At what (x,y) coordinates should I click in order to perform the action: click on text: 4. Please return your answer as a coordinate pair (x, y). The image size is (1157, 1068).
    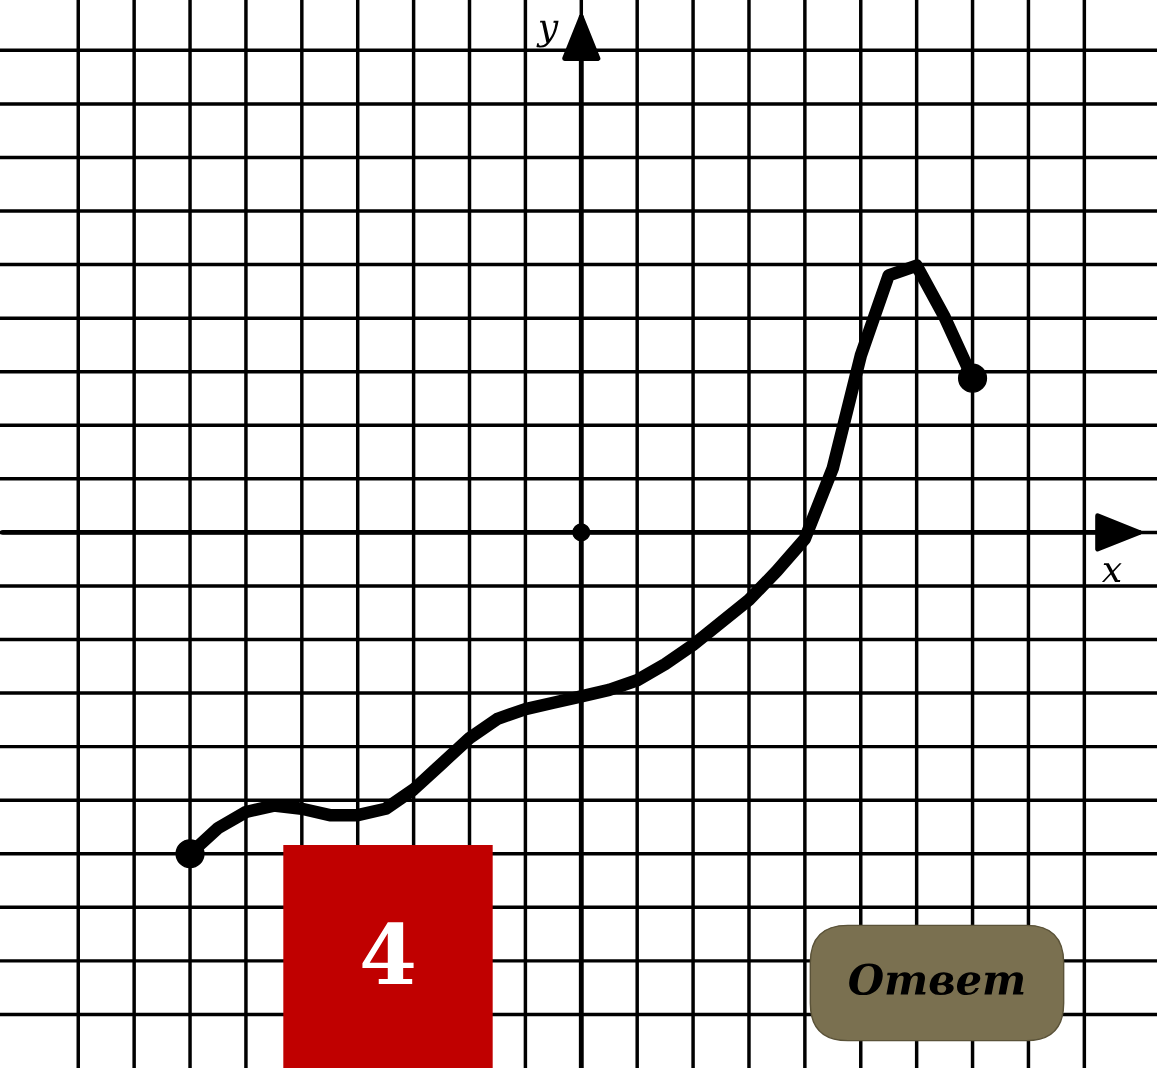
    Looking at the image, I should click on (388, 953).